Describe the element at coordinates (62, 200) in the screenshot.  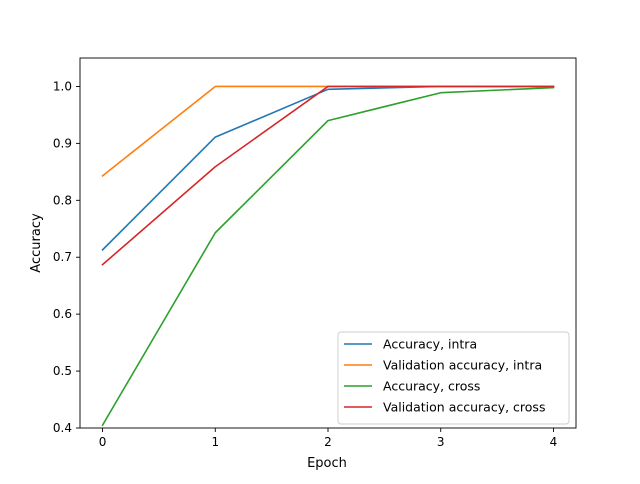
I see `y-tick-label: 0.8` at that location.